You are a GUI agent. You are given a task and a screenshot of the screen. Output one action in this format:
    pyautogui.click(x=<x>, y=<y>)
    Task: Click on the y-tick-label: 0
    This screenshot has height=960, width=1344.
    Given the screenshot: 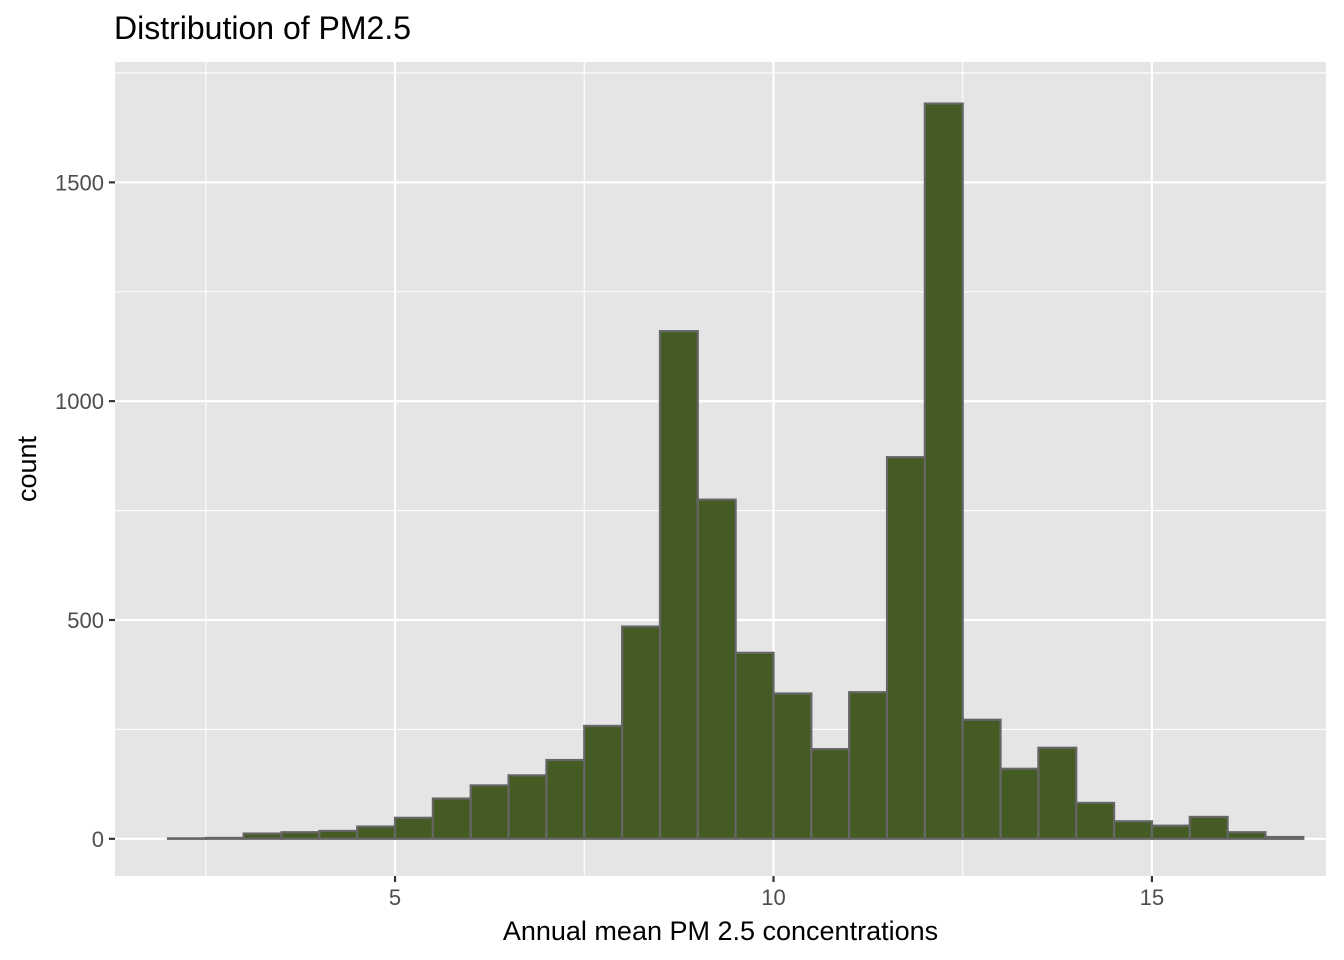 What is the action you would take?
    pyautogui.click(x=98, y=839)
    